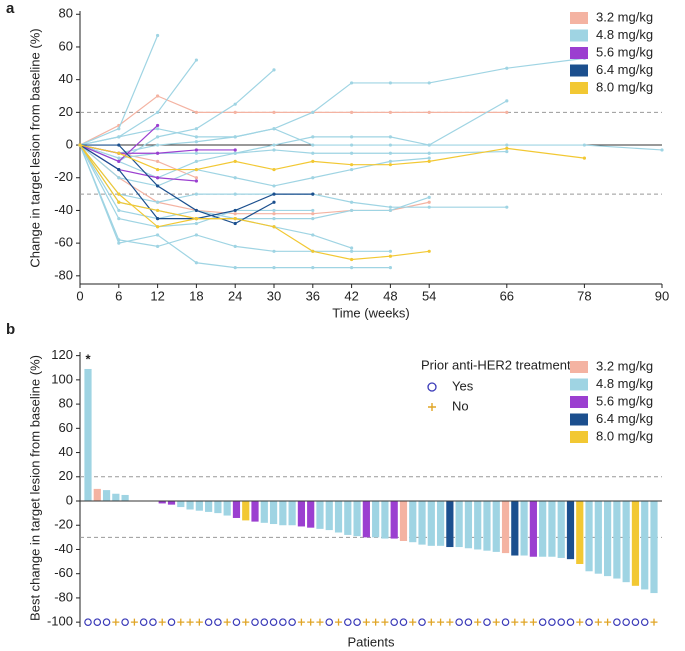 This screenshot has width=685, height=651. Describe the element at coordinates (63, 209) in the screenshot. I see `y-tick-label: -40` at that location.